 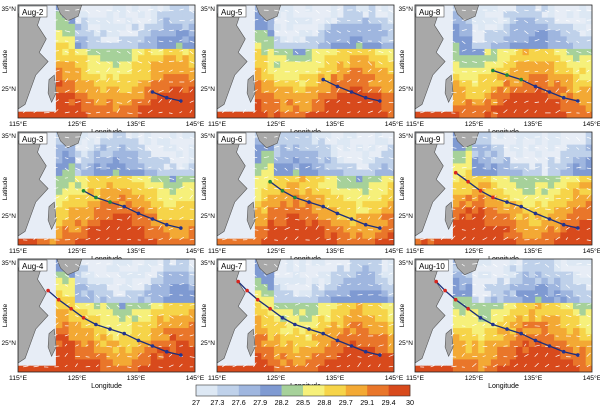 I want to click on colorbar-tick-label: 28.8, so click(x=324, y=402).